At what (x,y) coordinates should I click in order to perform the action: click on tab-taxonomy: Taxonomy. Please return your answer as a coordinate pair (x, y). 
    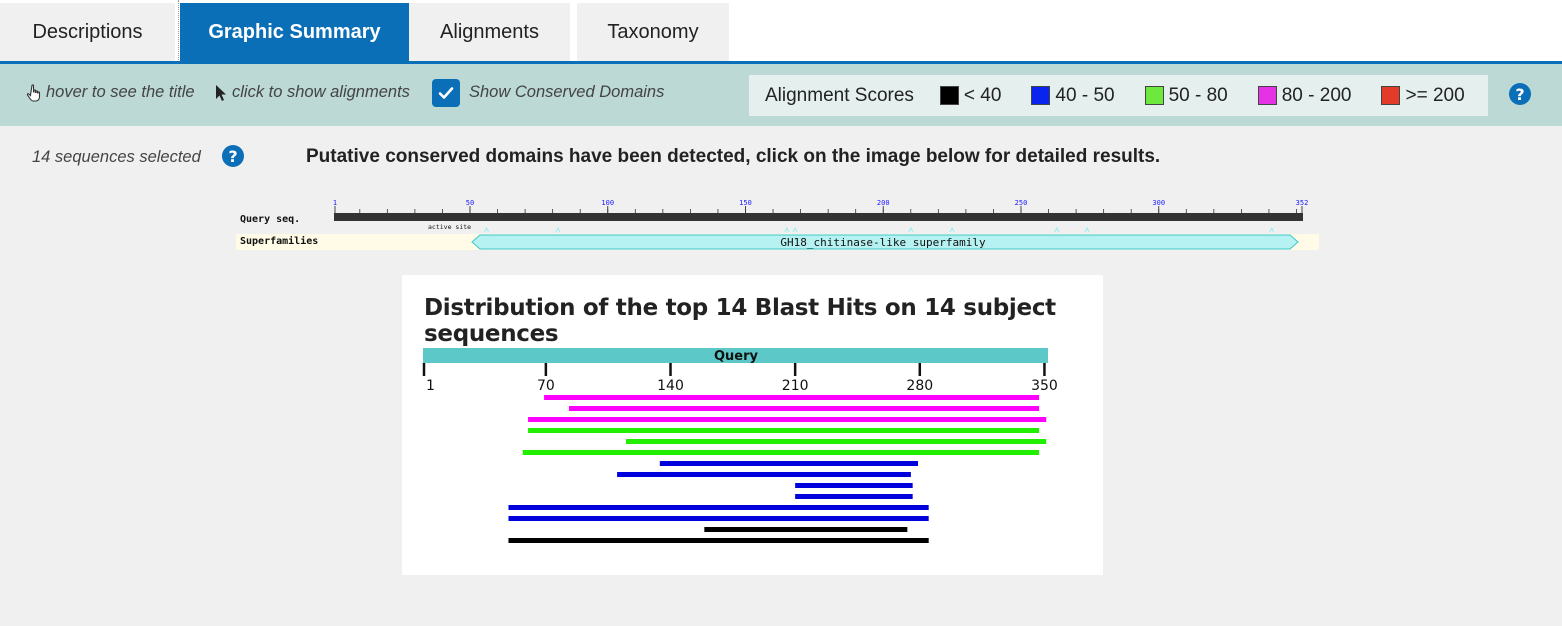
    Looking at the image, I should click on (653, 32).